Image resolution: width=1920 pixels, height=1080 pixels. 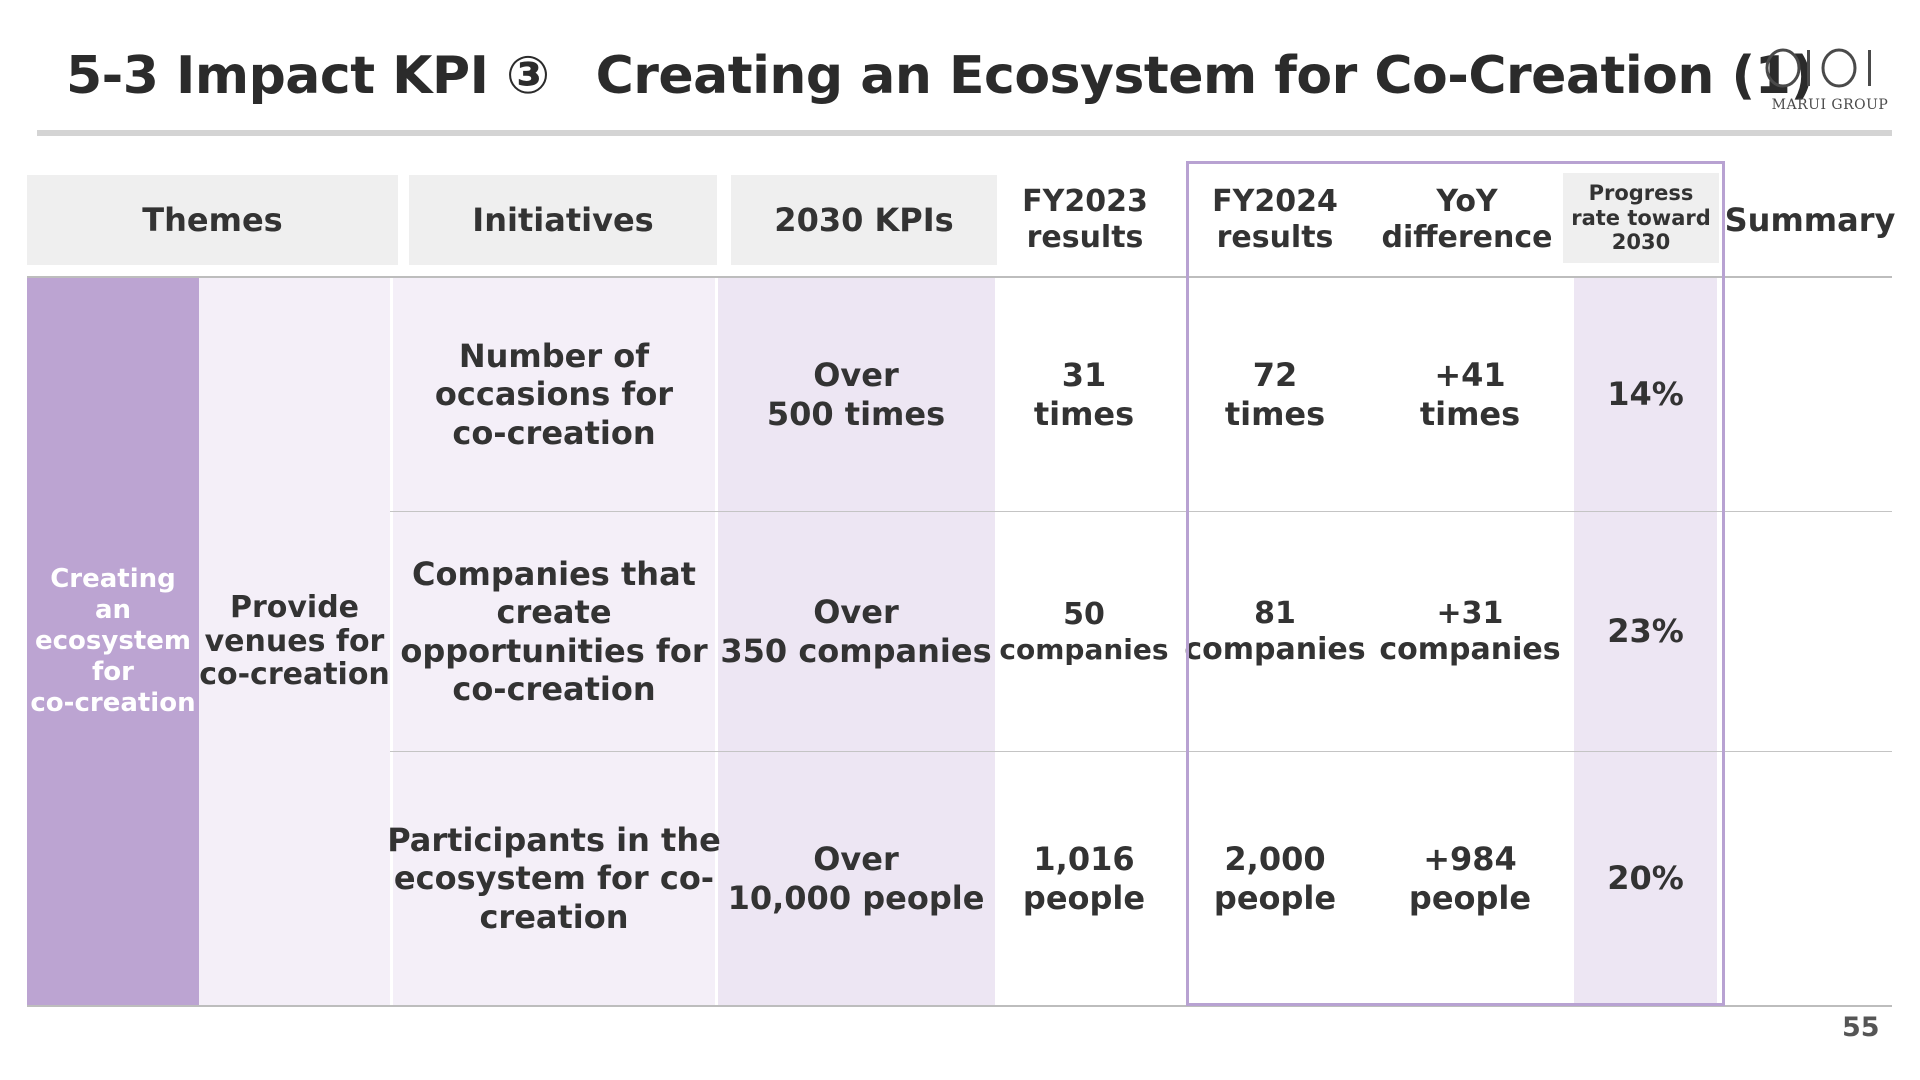 I want to click on kpi-target-line: 10,000 people, so click(x=856, y=897).